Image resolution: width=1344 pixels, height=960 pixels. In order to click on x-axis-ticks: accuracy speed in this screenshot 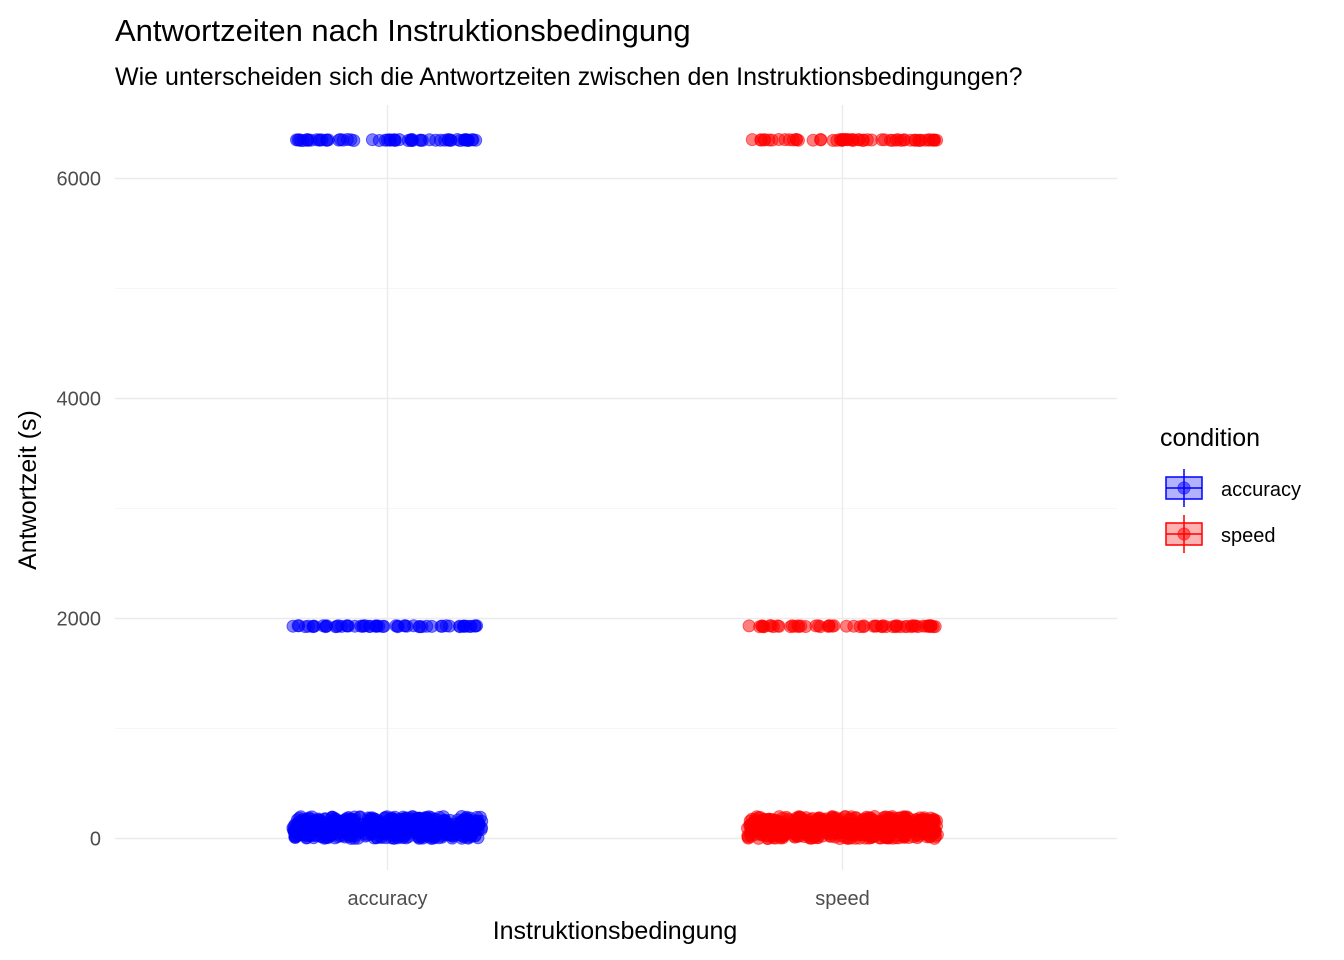, I will do `click(608, 899)`.